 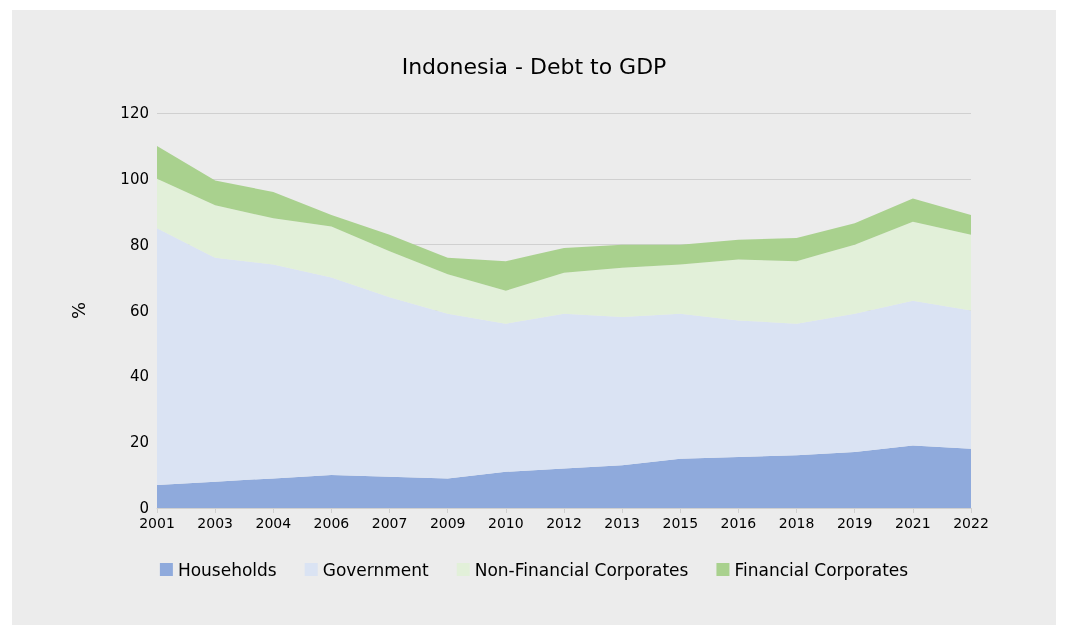 I want to click on y-tick-label: 20, so click(x=139, y=442).